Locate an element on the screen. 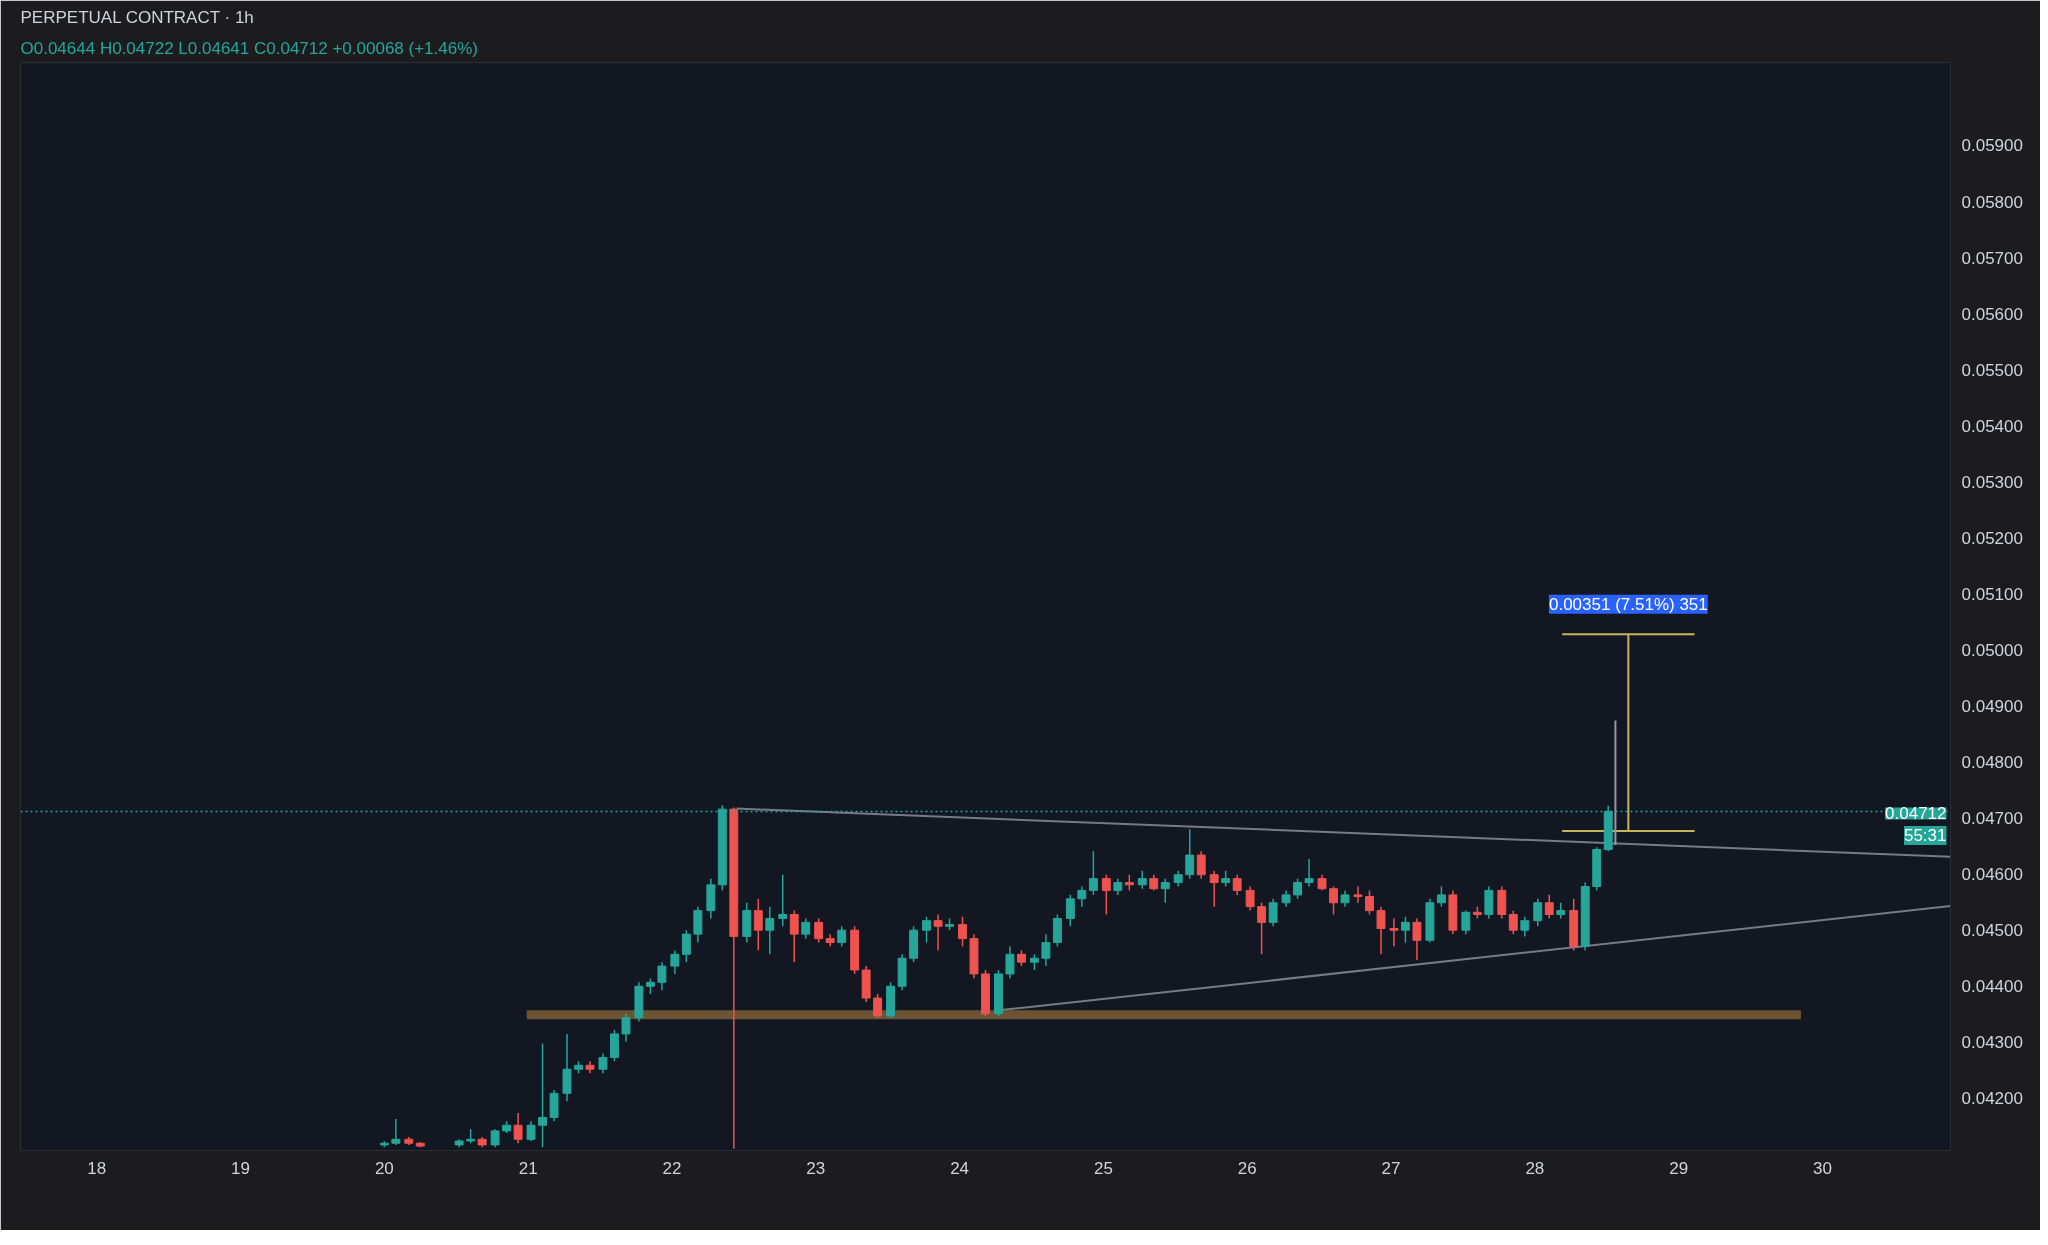 The image size is (2048, 1245). y-tick-label: 0.05900 is located at coordinates (1992, 146).